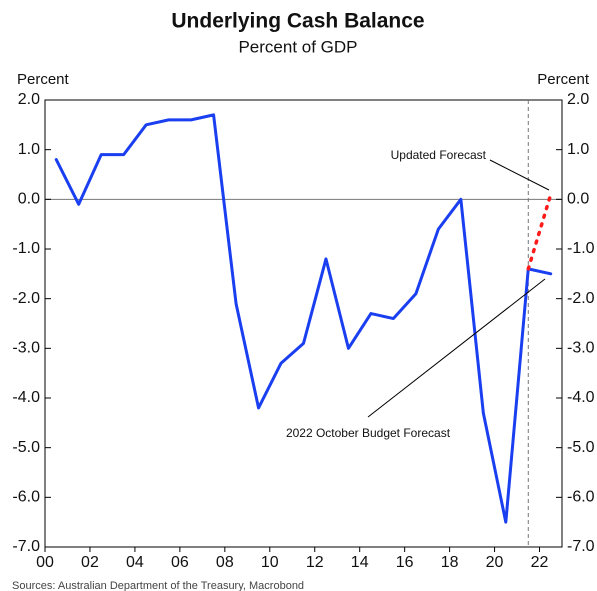  Describe the element at coordinates (45, 562) in the screenshot. I see `x-tick-label: 00` at that location.